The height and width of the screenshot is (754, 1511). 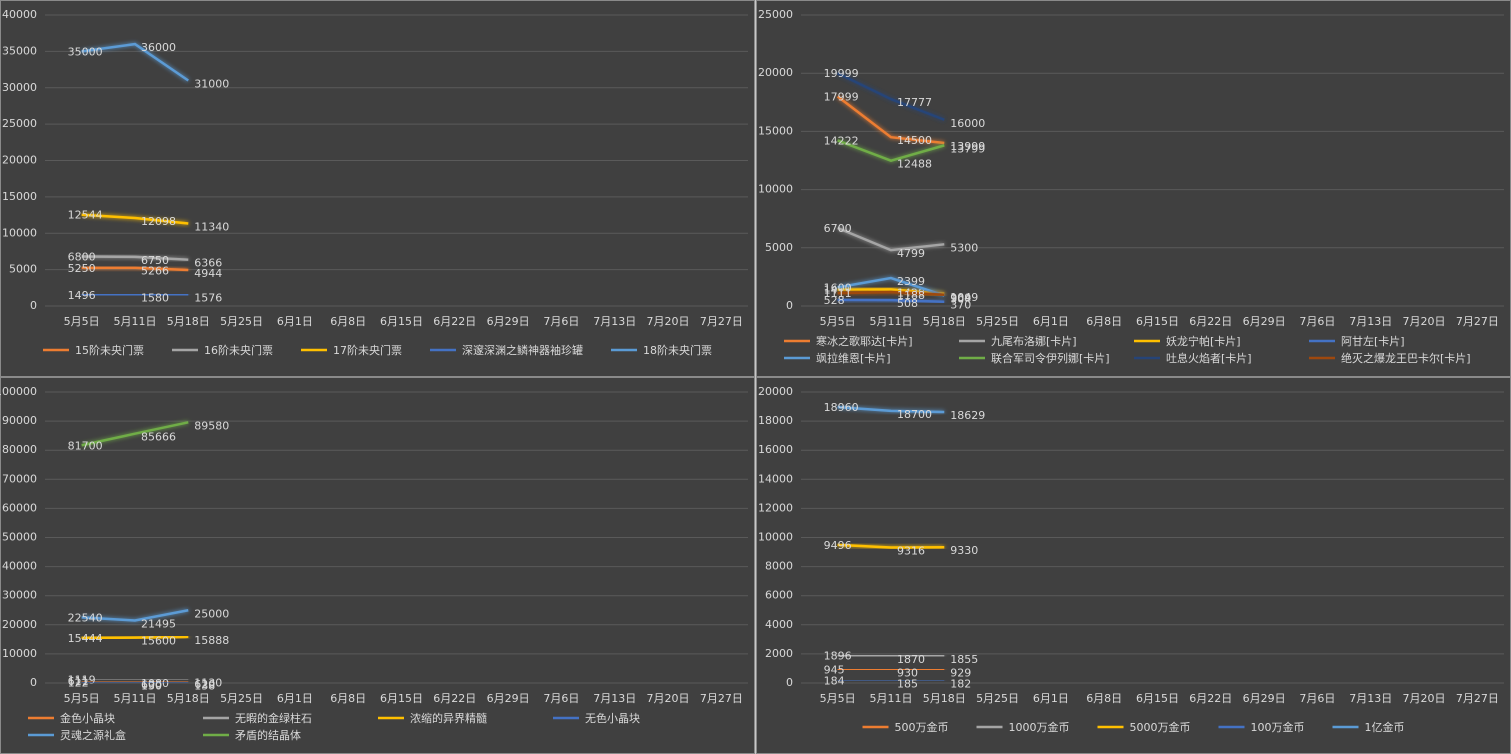 I want to click on data-label: 18700, so click(x=914, y=414).